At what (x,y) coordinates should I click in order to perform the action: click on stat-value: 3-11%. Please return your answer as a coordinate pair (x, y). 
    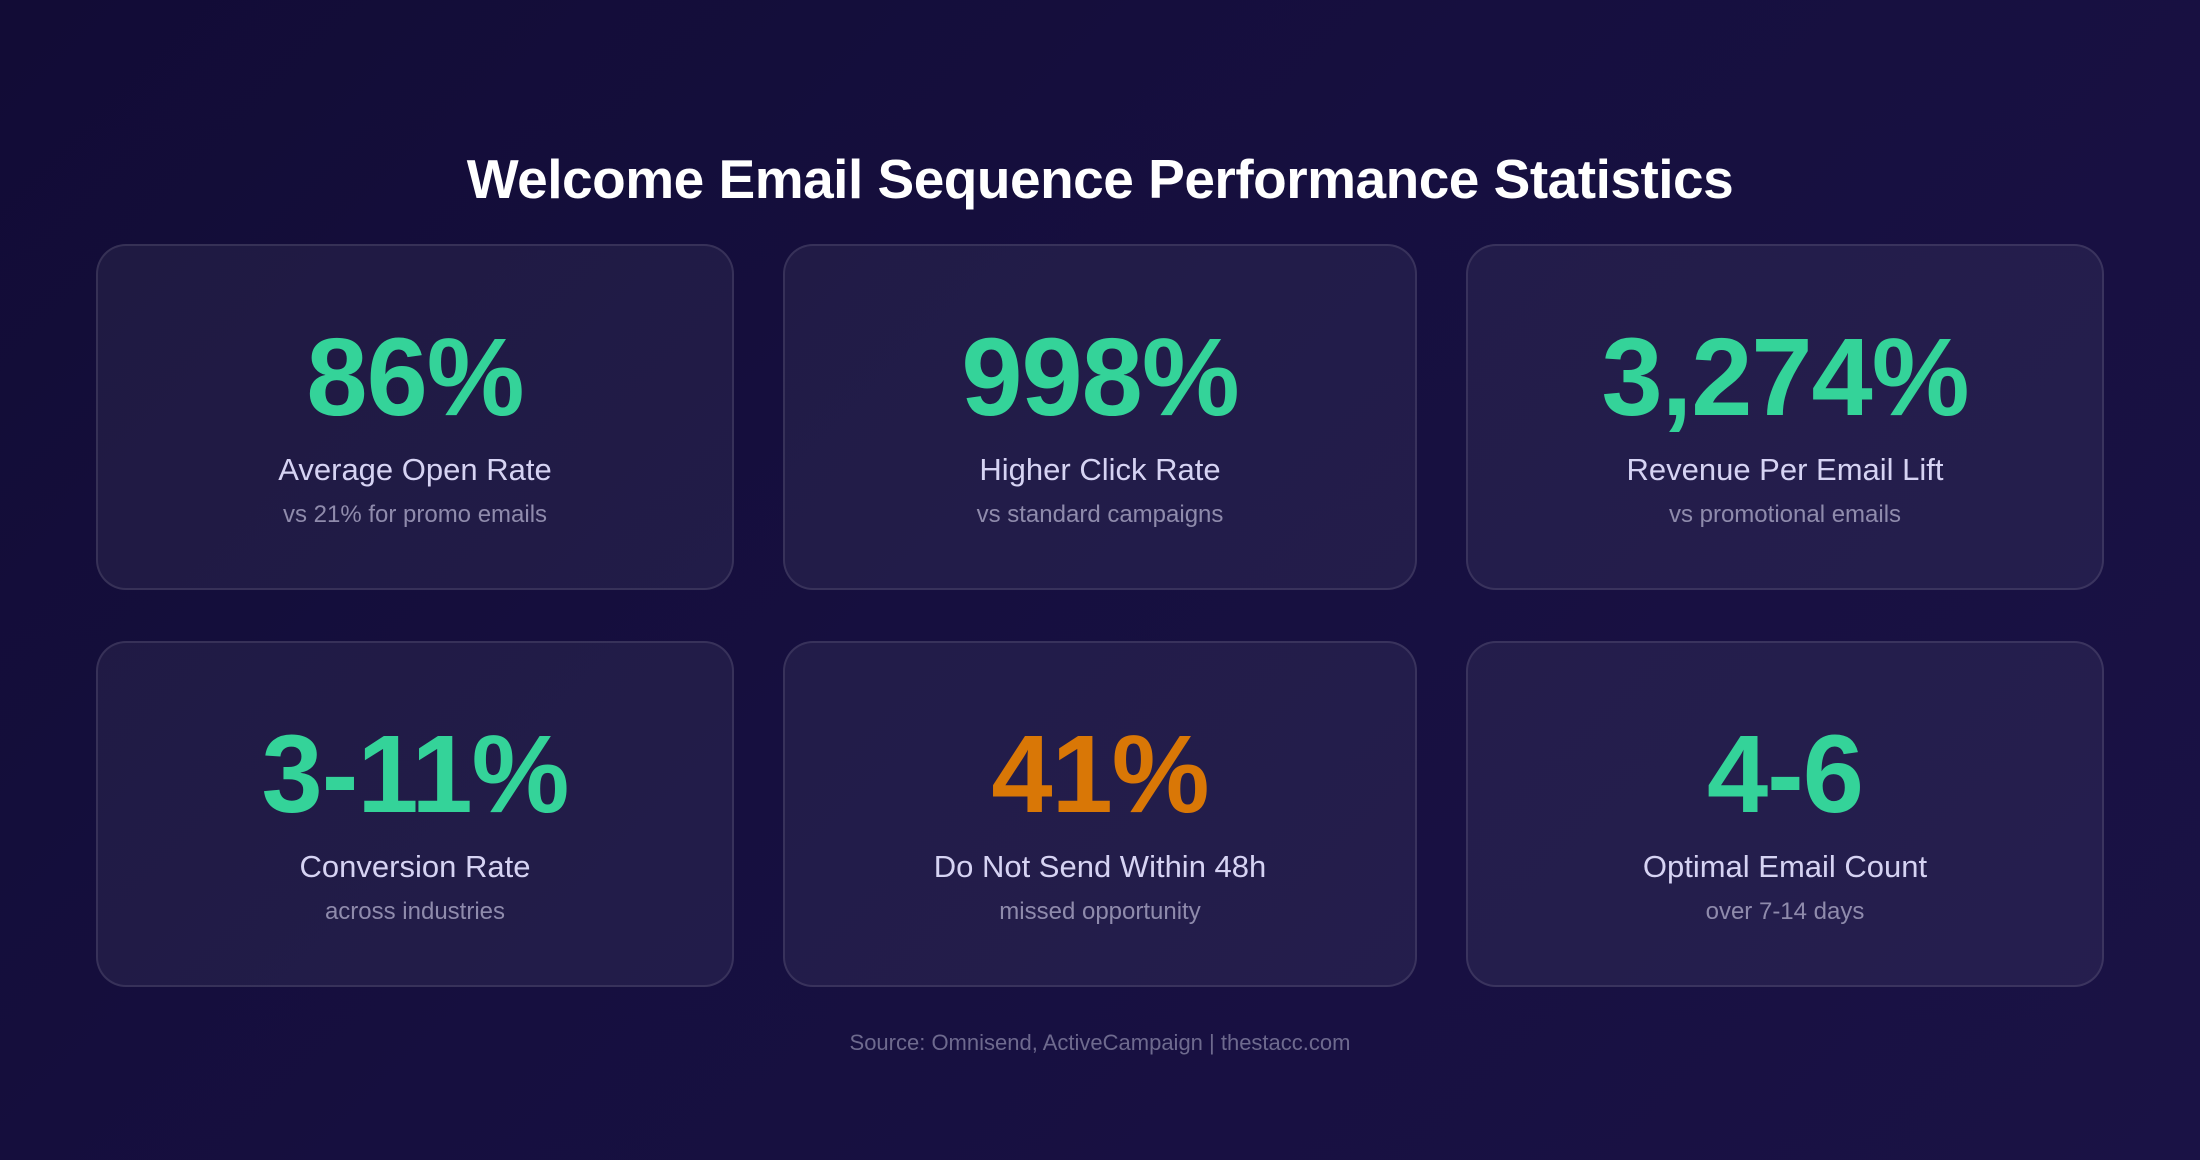
    Looking at the image, I should click on (415, 774).